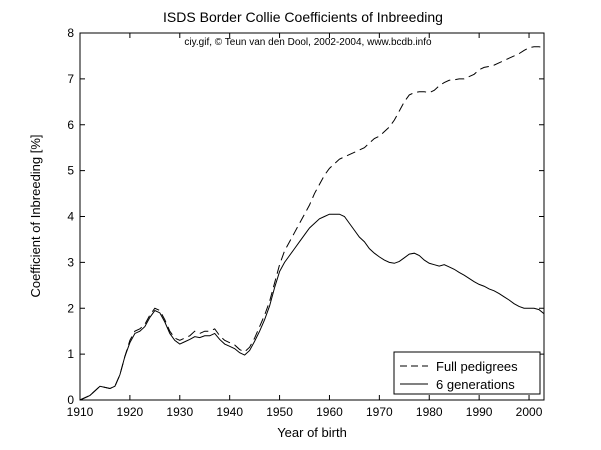 The width and height of the screenshot is (601, 450). What do you see at coordinates (70, 217) in the screenshot?
I see `y-tick-label: 4` at bounding box center [70, 217].